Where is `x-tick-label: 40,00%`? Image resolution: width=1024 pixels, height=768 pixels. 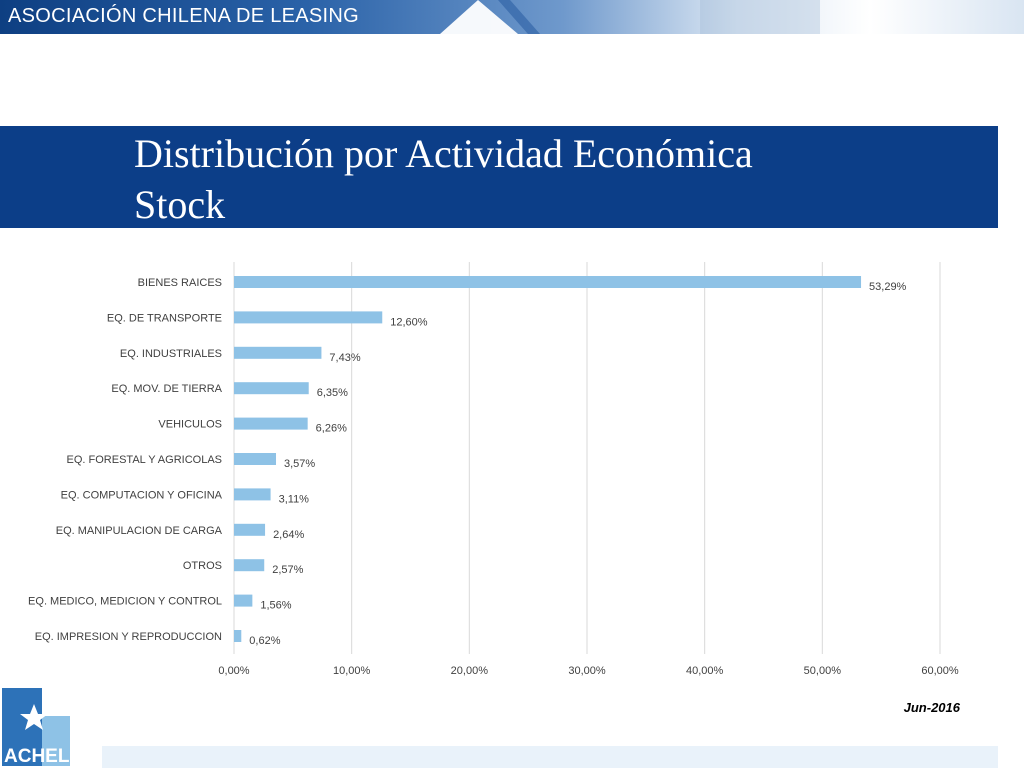
x-tick-label: 40,00% is located at coordinates (705, 671).